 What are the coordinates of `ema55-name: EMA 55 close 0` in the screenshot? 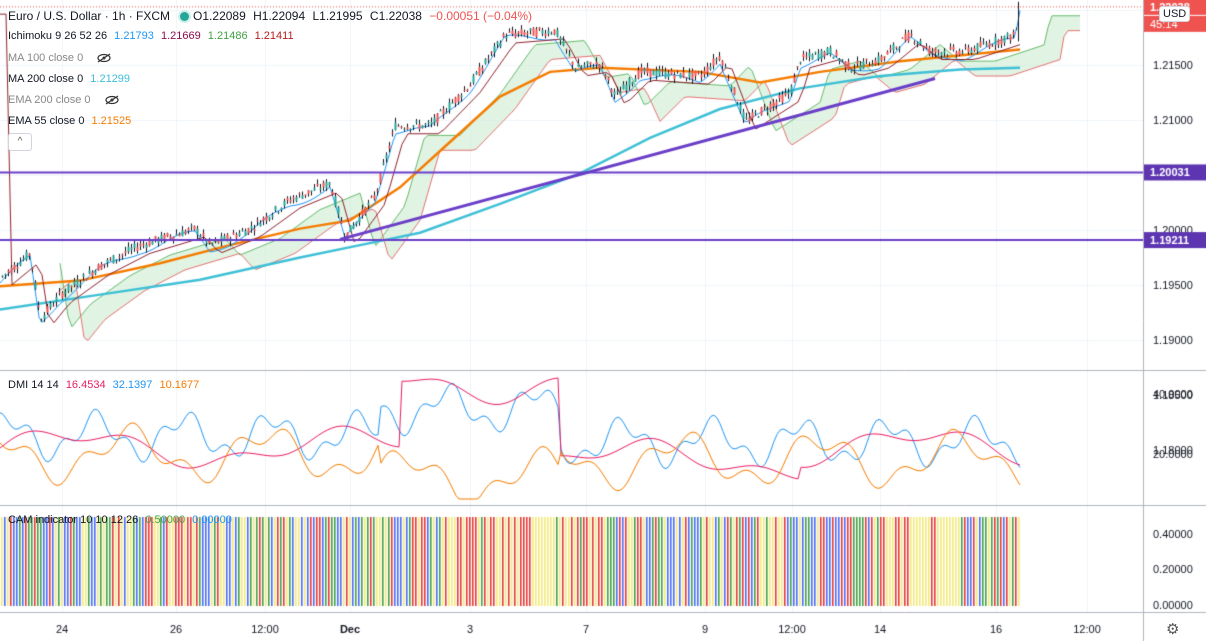 It's located at (46, 121).